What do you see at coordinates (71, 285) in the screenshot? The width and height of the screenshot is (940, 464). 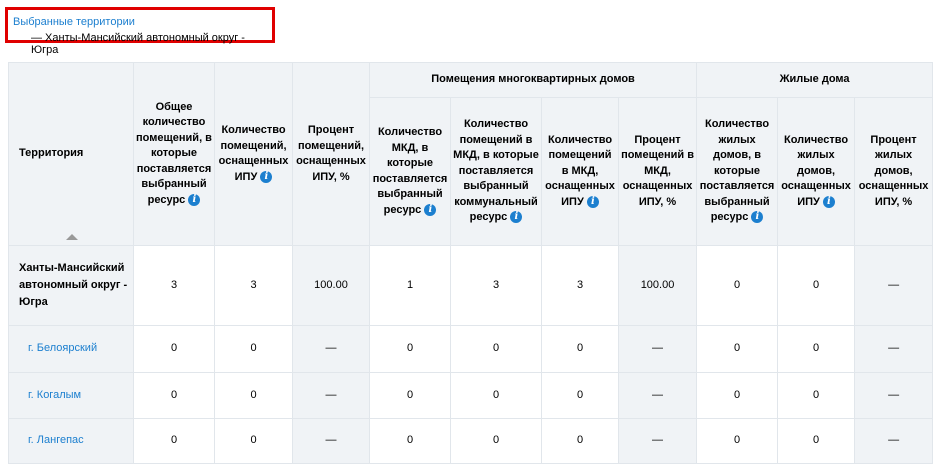 I see `territory-cell: Ханты-Мансийский автономный округ - Югра` at bounding box center [71, 285].